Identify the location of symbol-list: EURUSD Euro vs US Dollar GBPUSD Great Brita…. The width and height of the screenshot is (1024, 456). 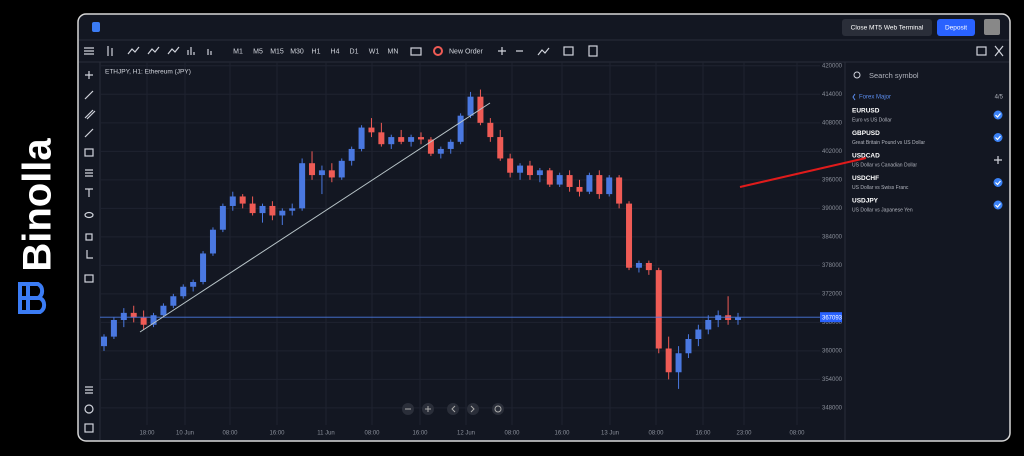
(927, 160).